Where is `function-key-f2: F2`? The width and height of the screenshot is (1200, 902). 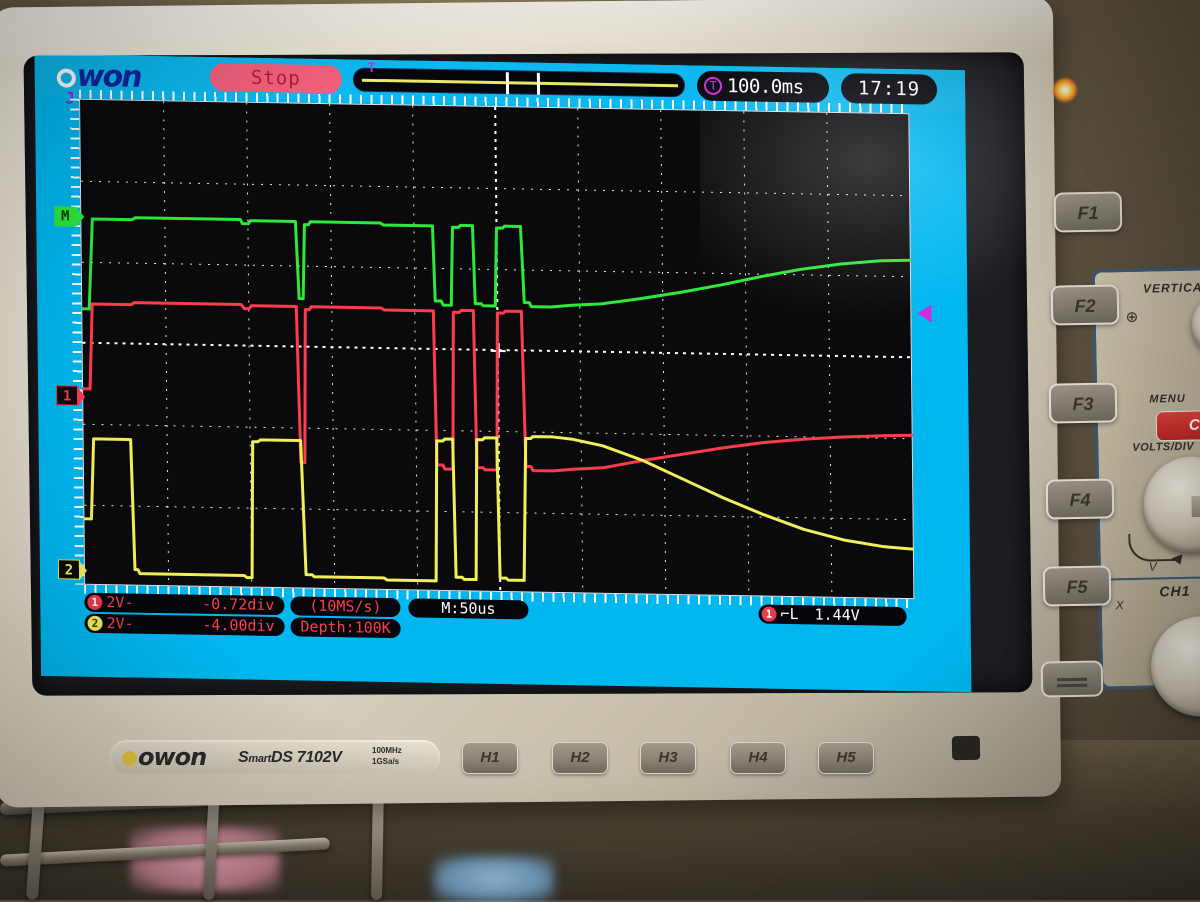 function-key-f2: F2 is located at coordinates (1085, 305).